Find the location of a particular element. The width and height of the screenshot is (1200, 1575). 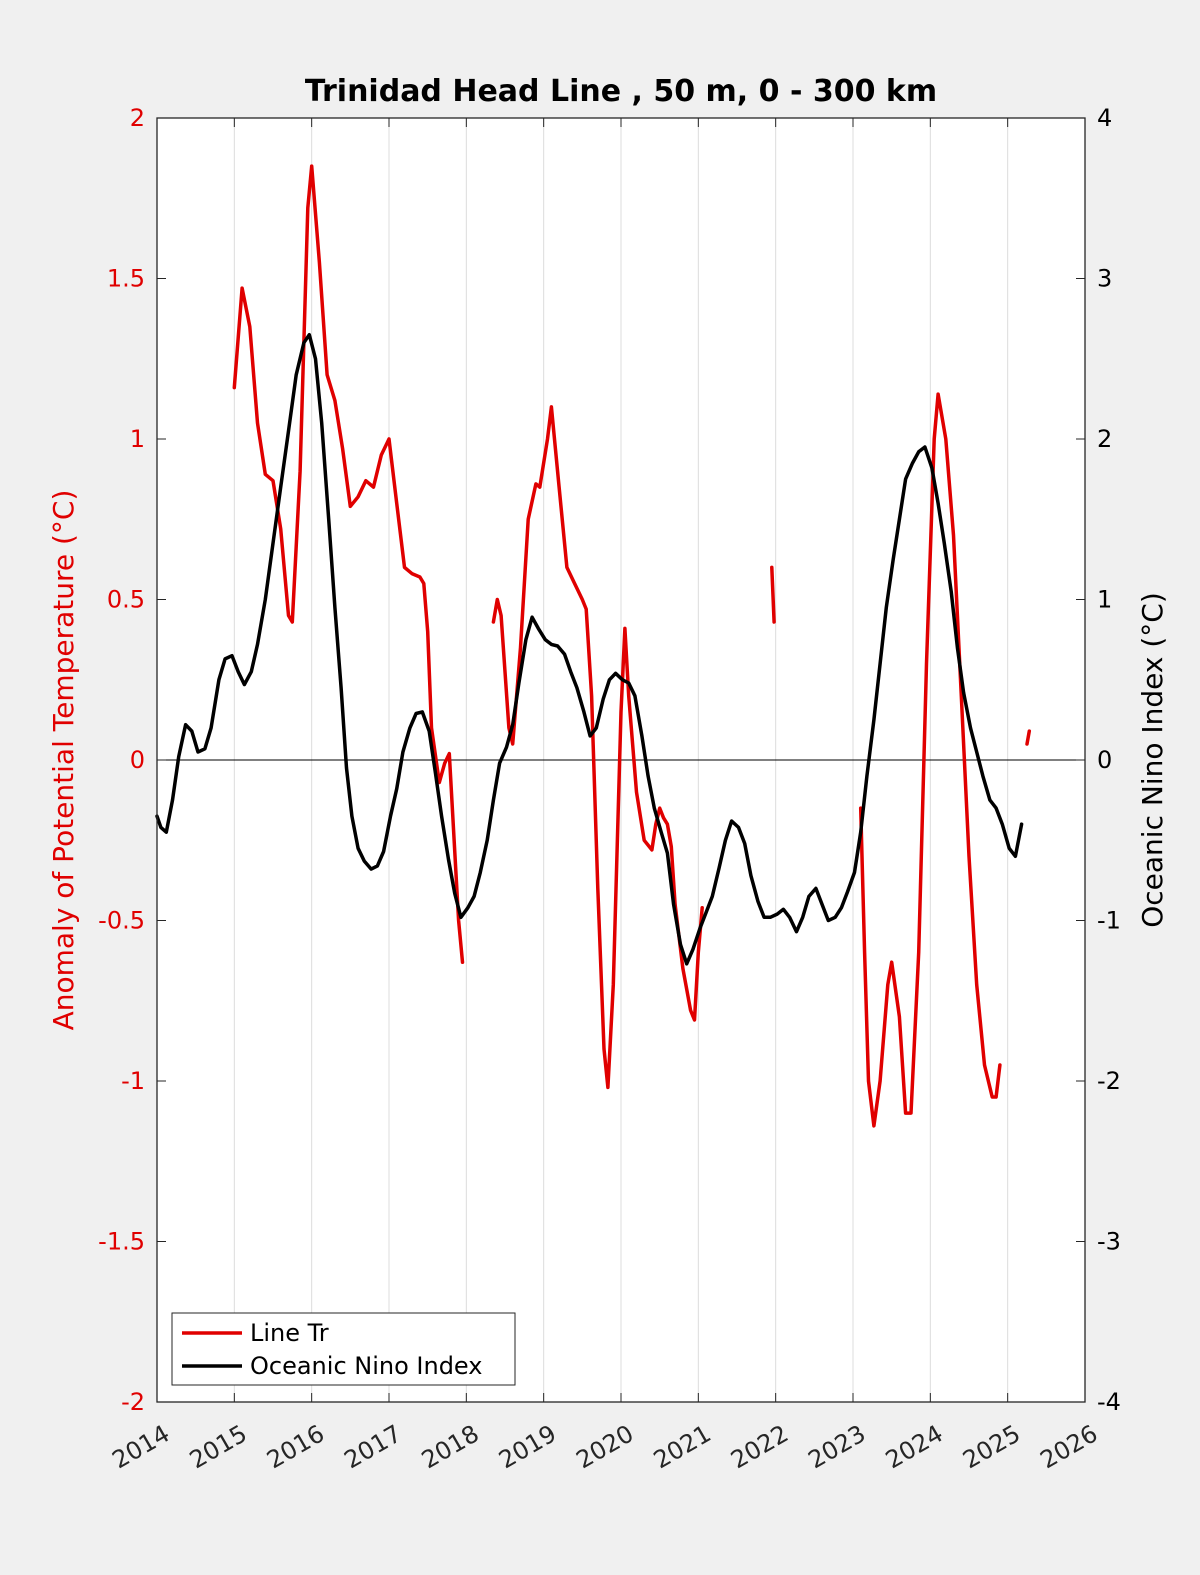

y-axis-label-left: Anomaly of Potential Temperature (°C) is located at coordinates (63, 760).